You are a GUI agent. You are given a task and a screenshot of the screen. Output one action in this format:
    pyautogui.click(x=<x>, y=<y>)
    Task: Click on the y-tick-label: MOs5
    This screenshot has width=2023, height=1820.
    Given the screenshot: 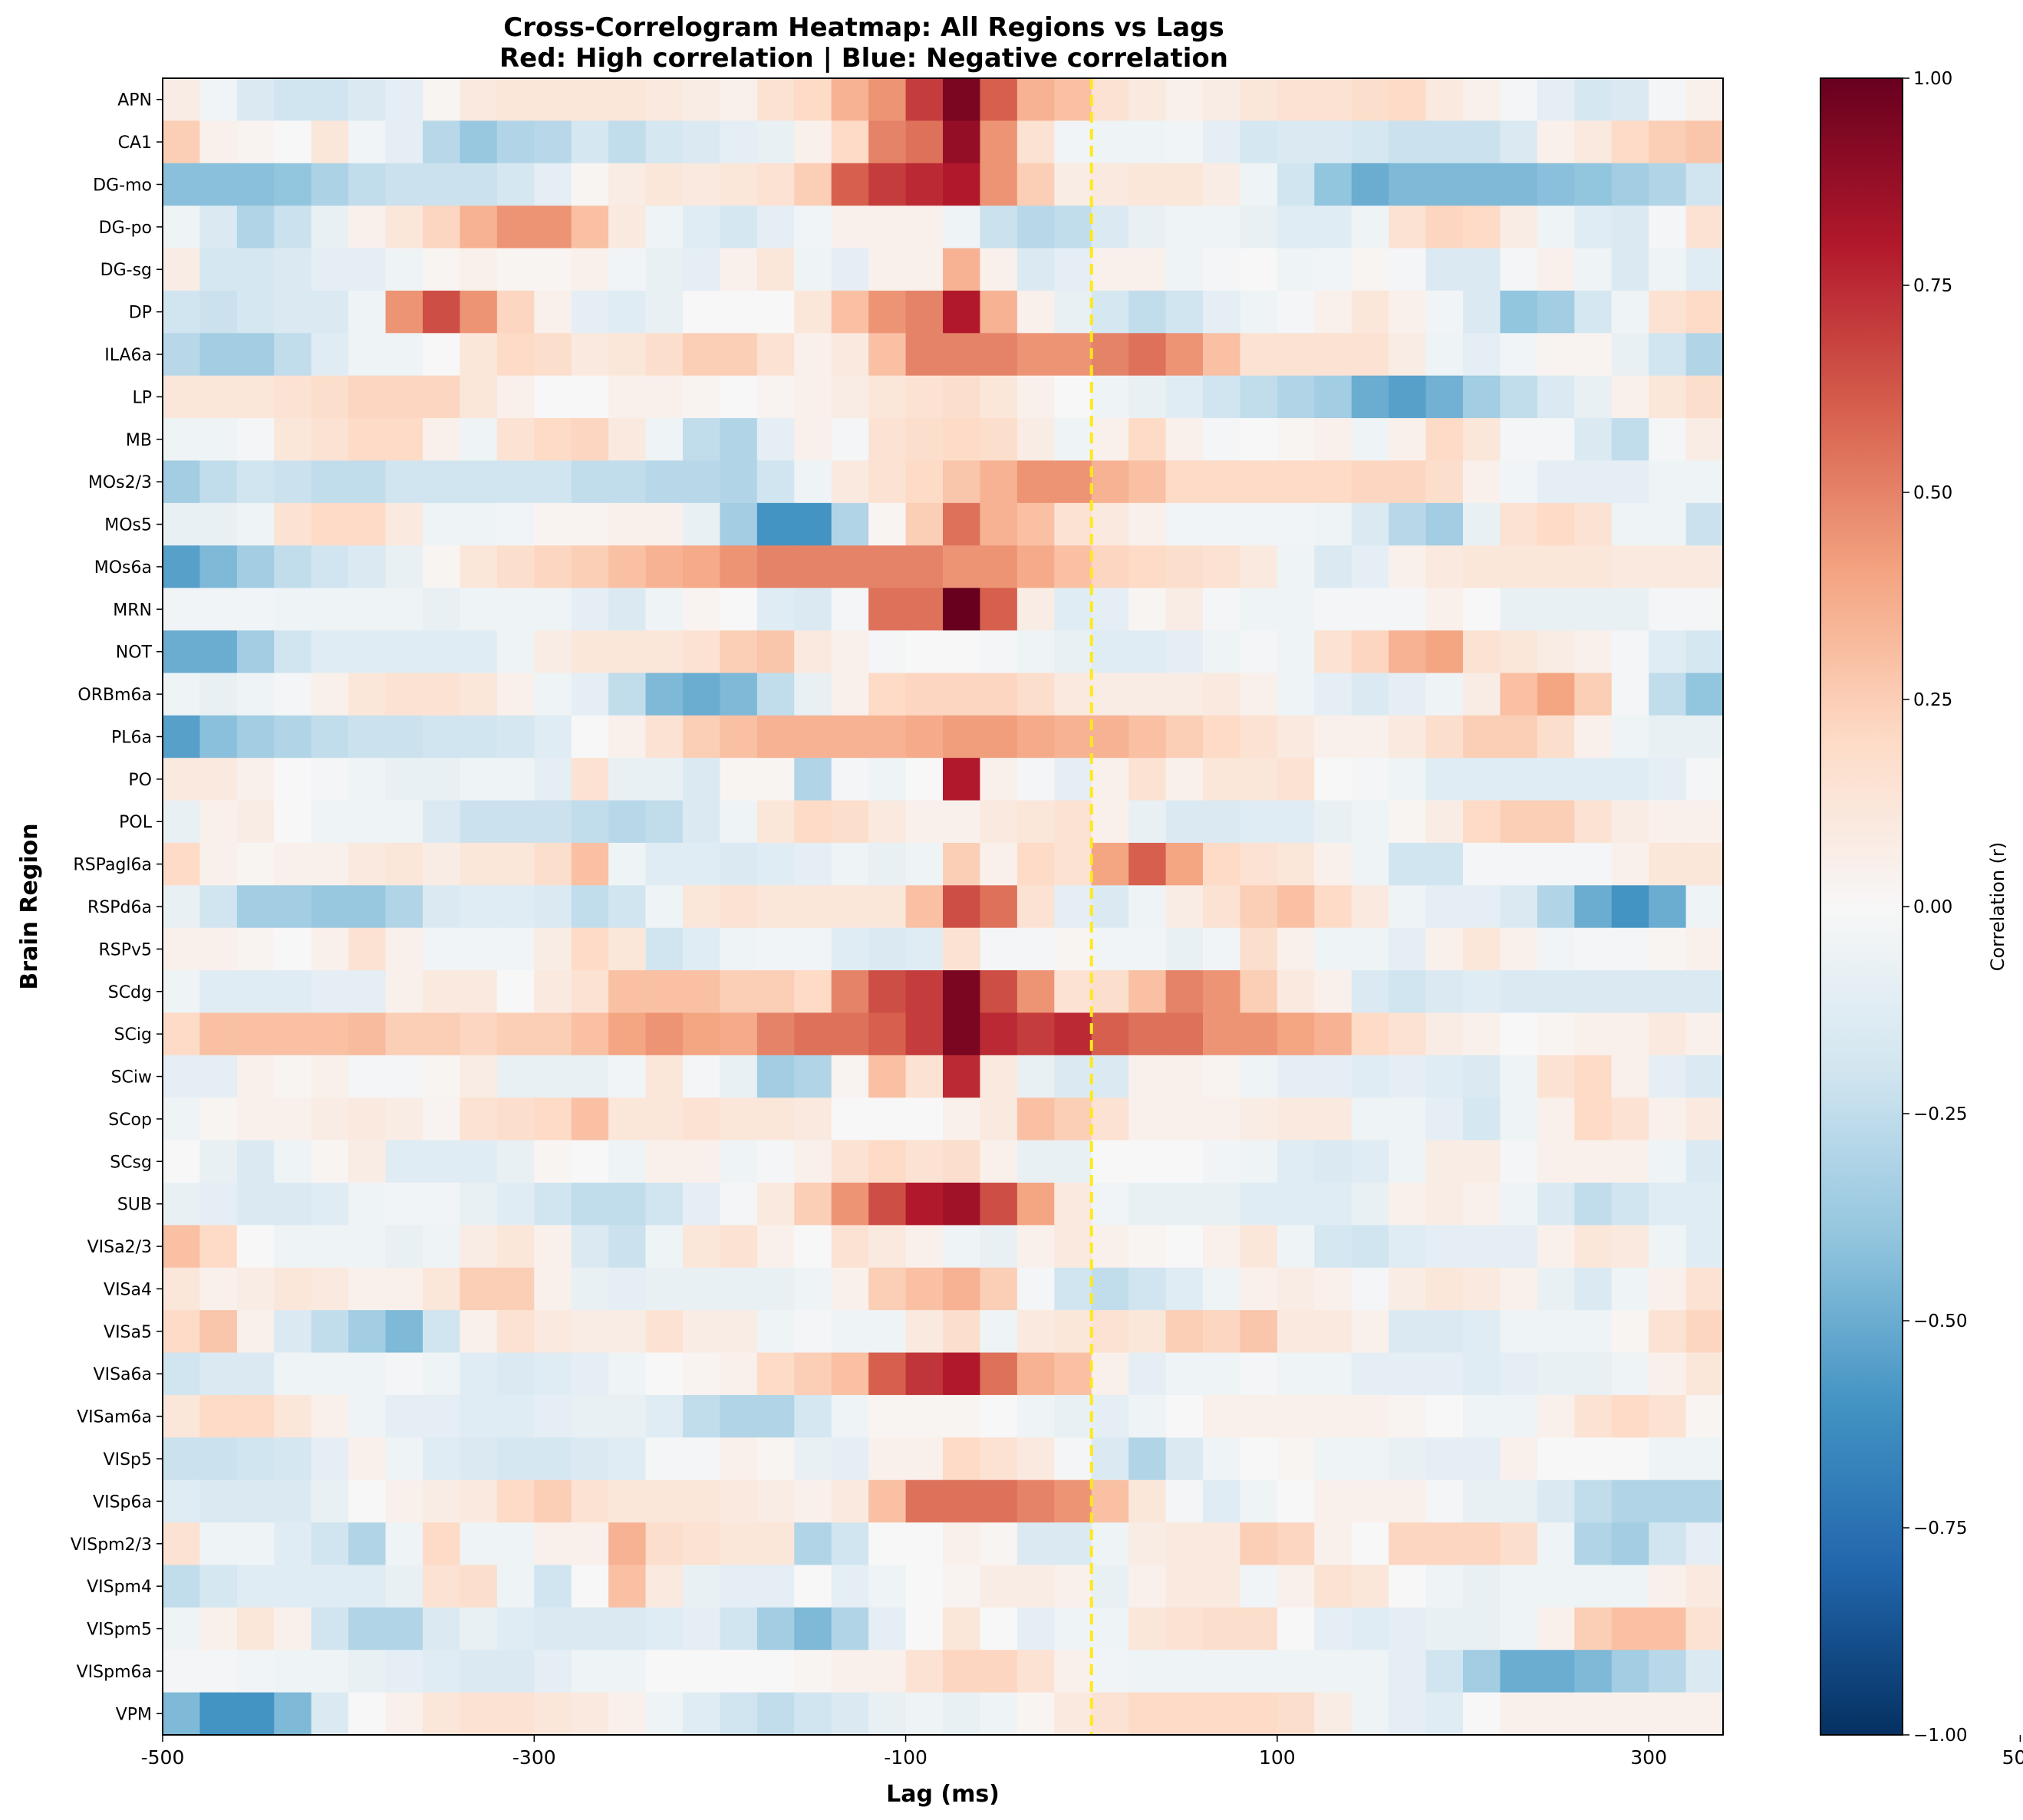 What is the action you would take?
    pyautogui.click(x=128, y=525)
    